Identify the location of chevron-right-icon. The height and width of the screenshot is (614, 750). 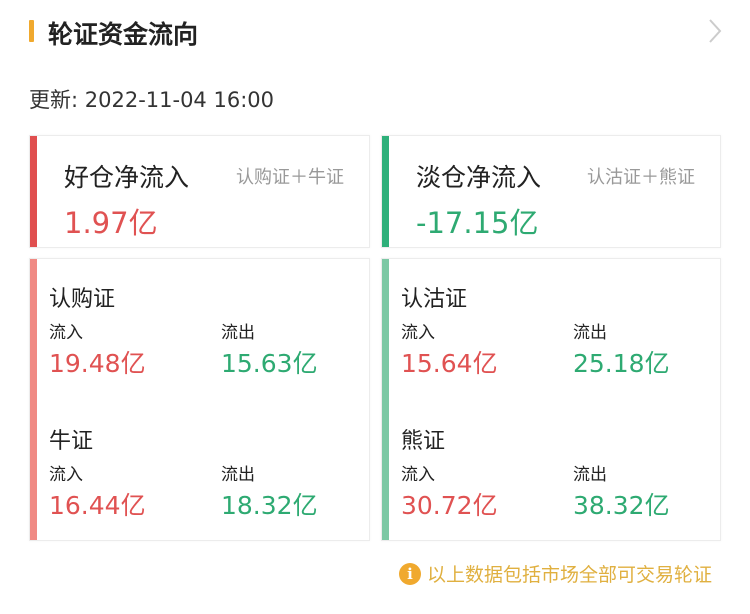
(715, 31).